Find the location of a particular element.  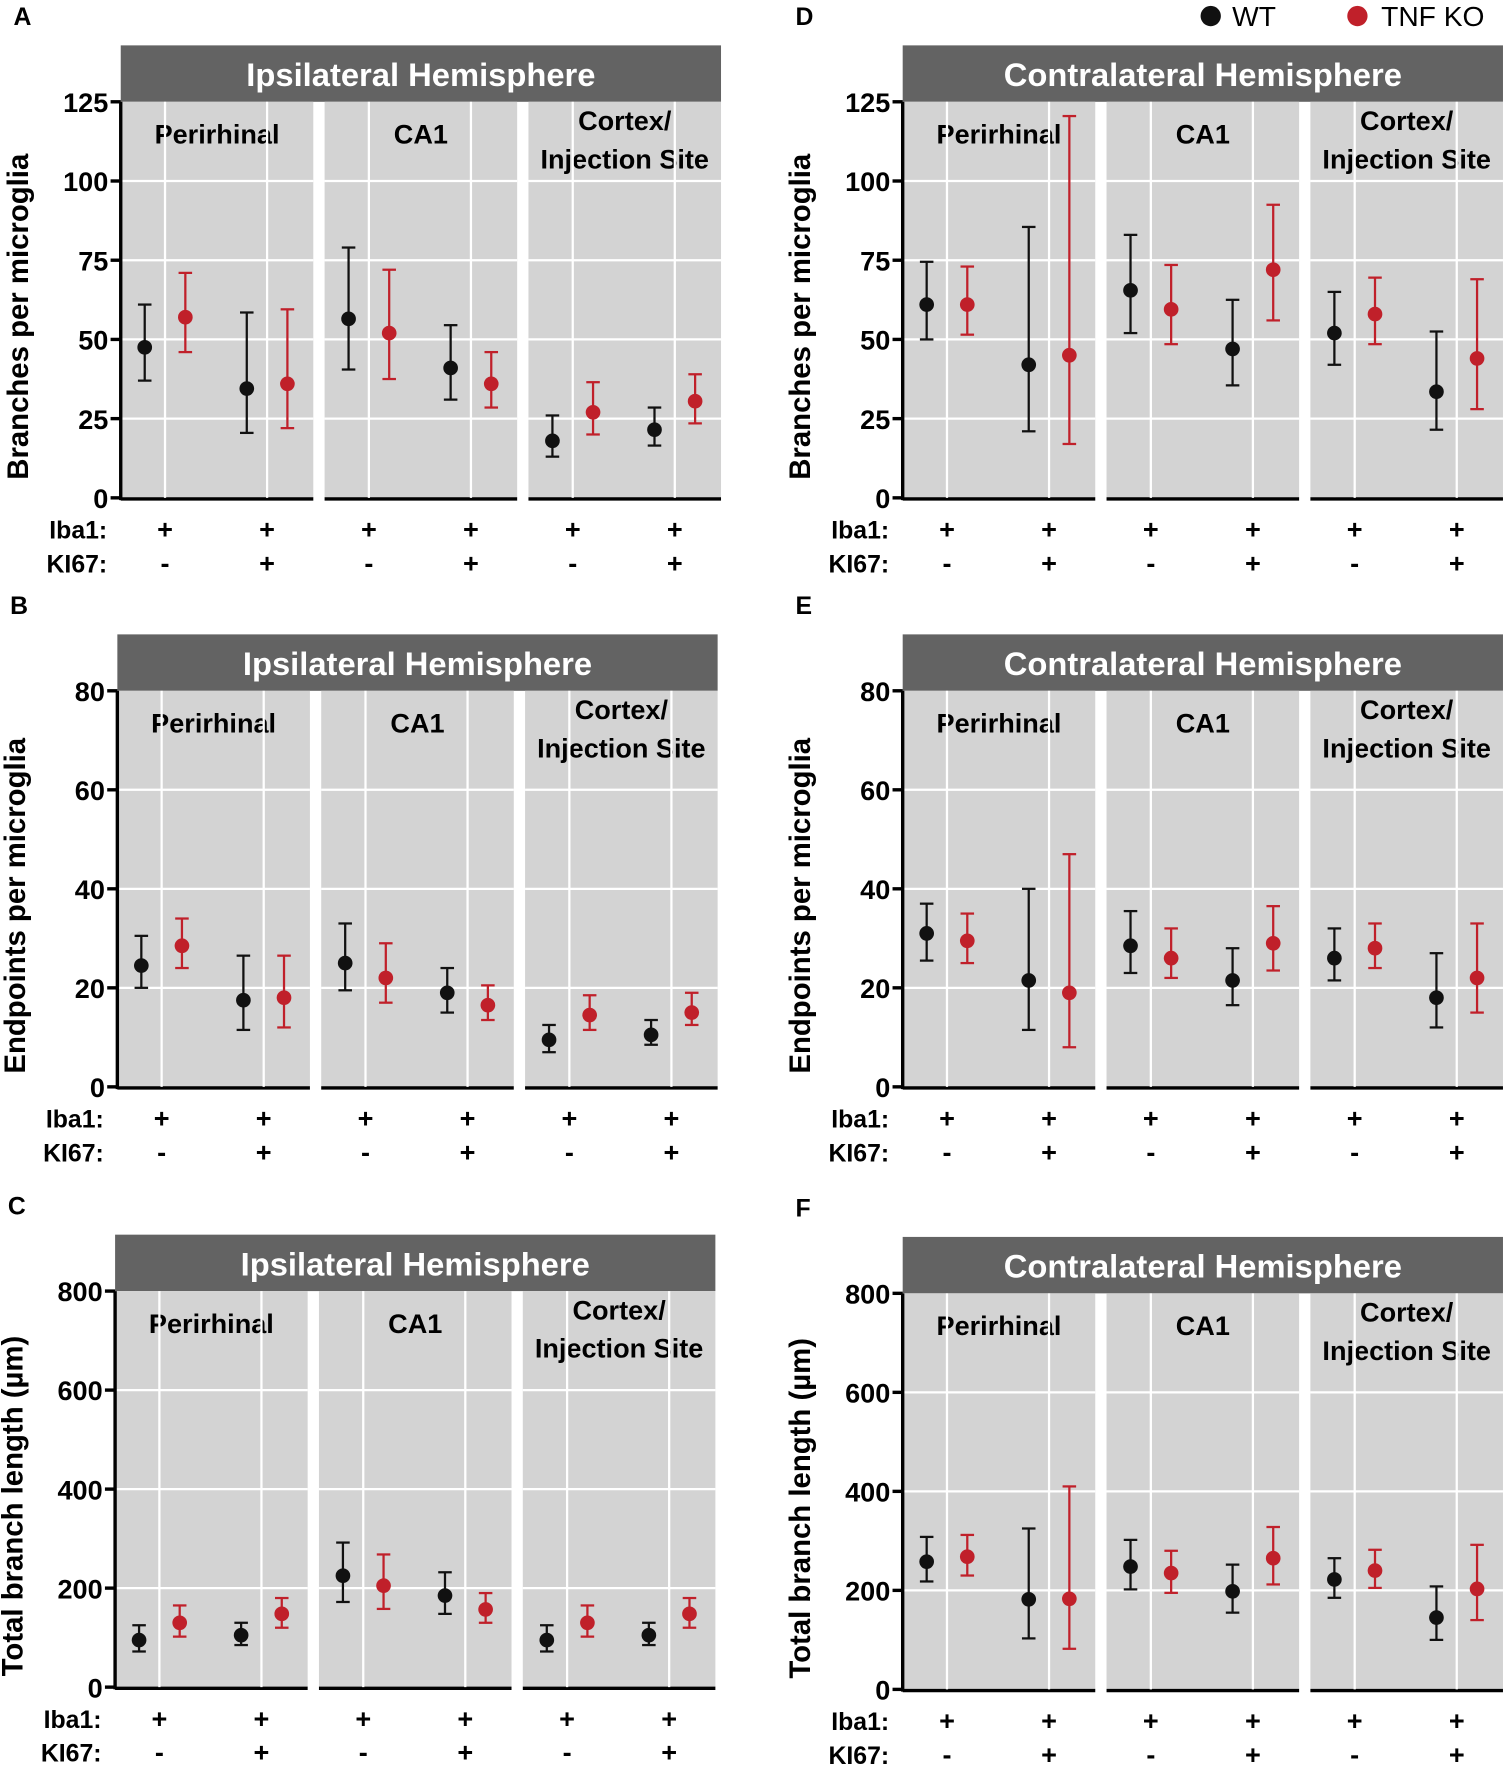

y-axis-title: Total branch length (µm) is located at coordinates (800, 1508).